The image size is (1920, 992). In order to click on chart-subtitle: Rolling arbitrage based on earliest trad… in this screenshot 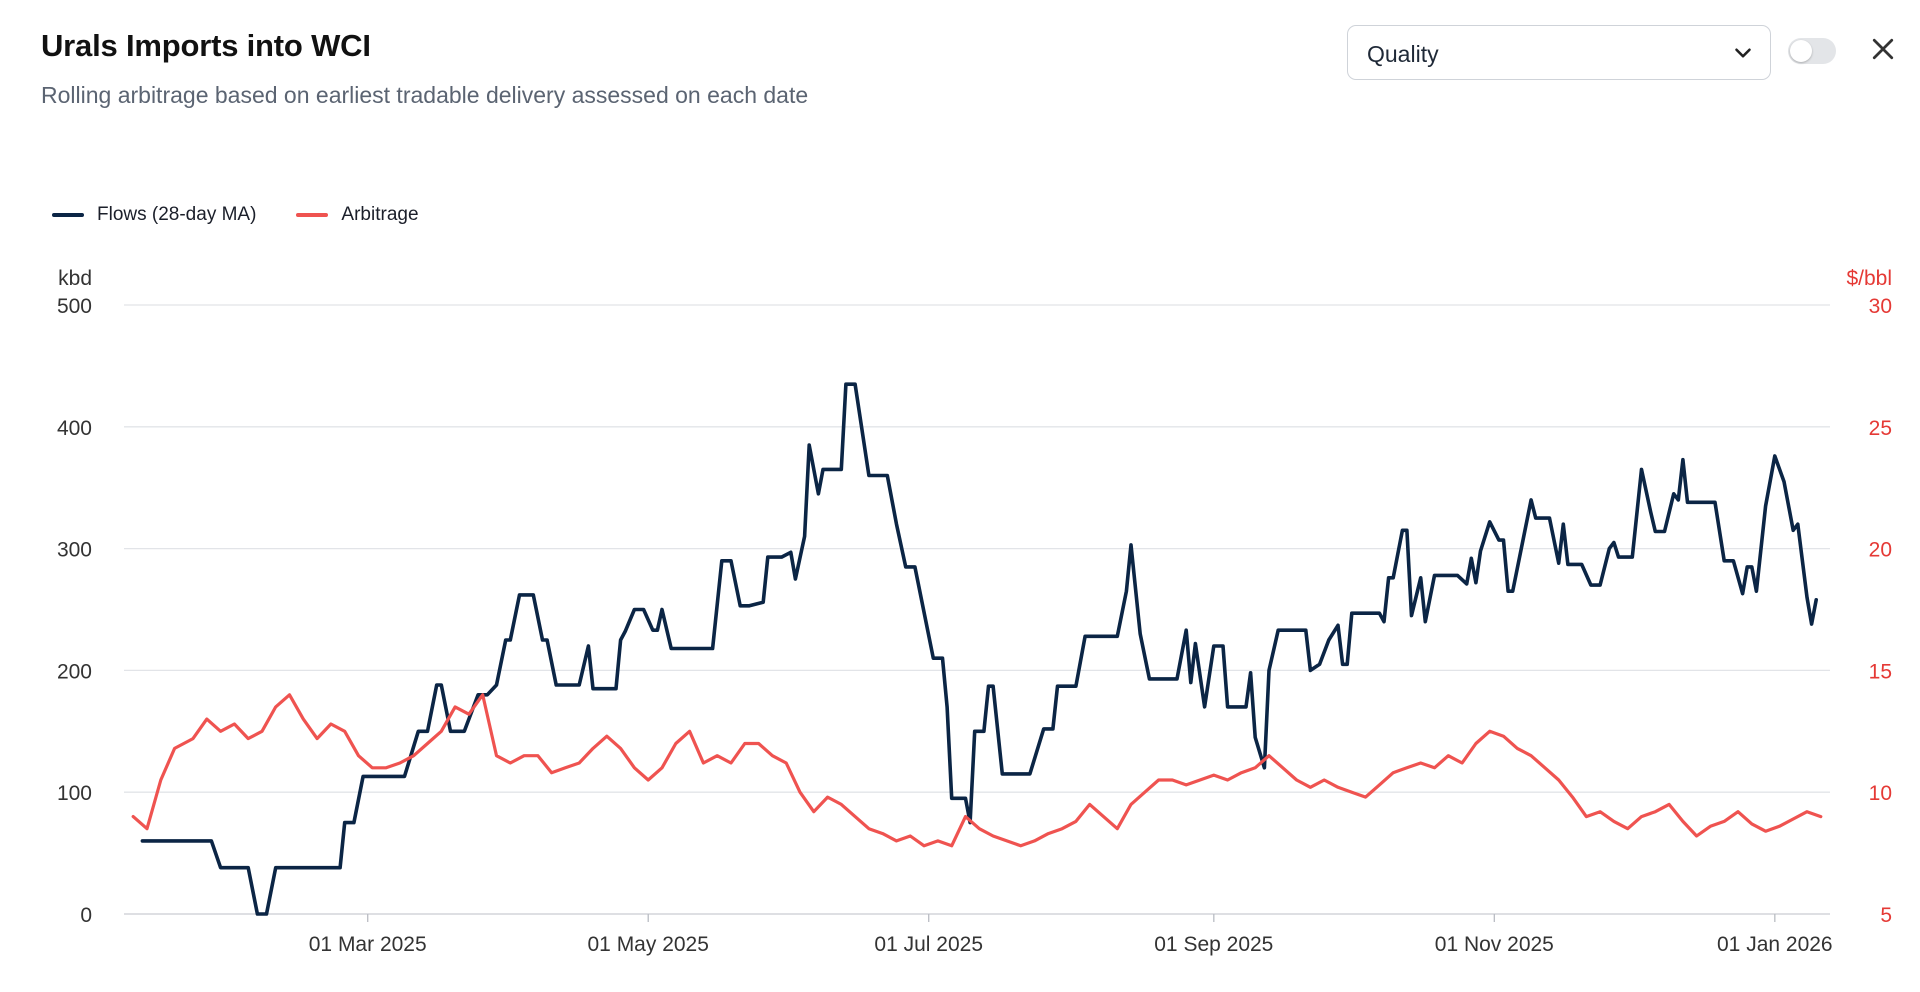, I will do `click(425, 95)`.